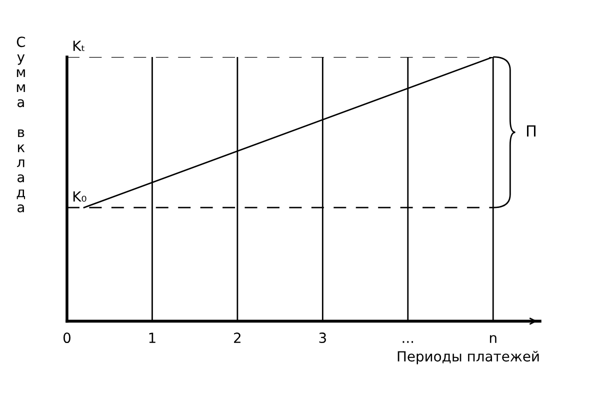  Describe the element at coordinates (468, 357) in the screenshot. I see `x-axis-title: Периоды платежей` at that location.